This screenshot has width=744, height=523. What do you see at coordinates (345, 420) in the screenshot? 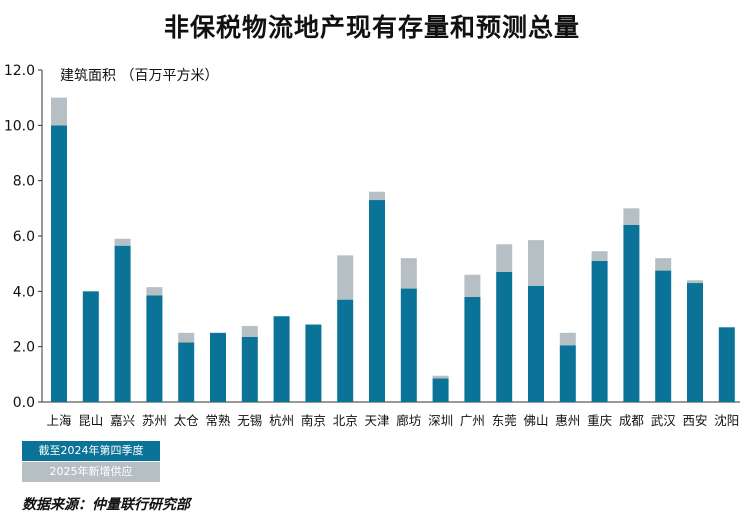
I see `x-tick-label: 北京` at bounding box center [345, 420].